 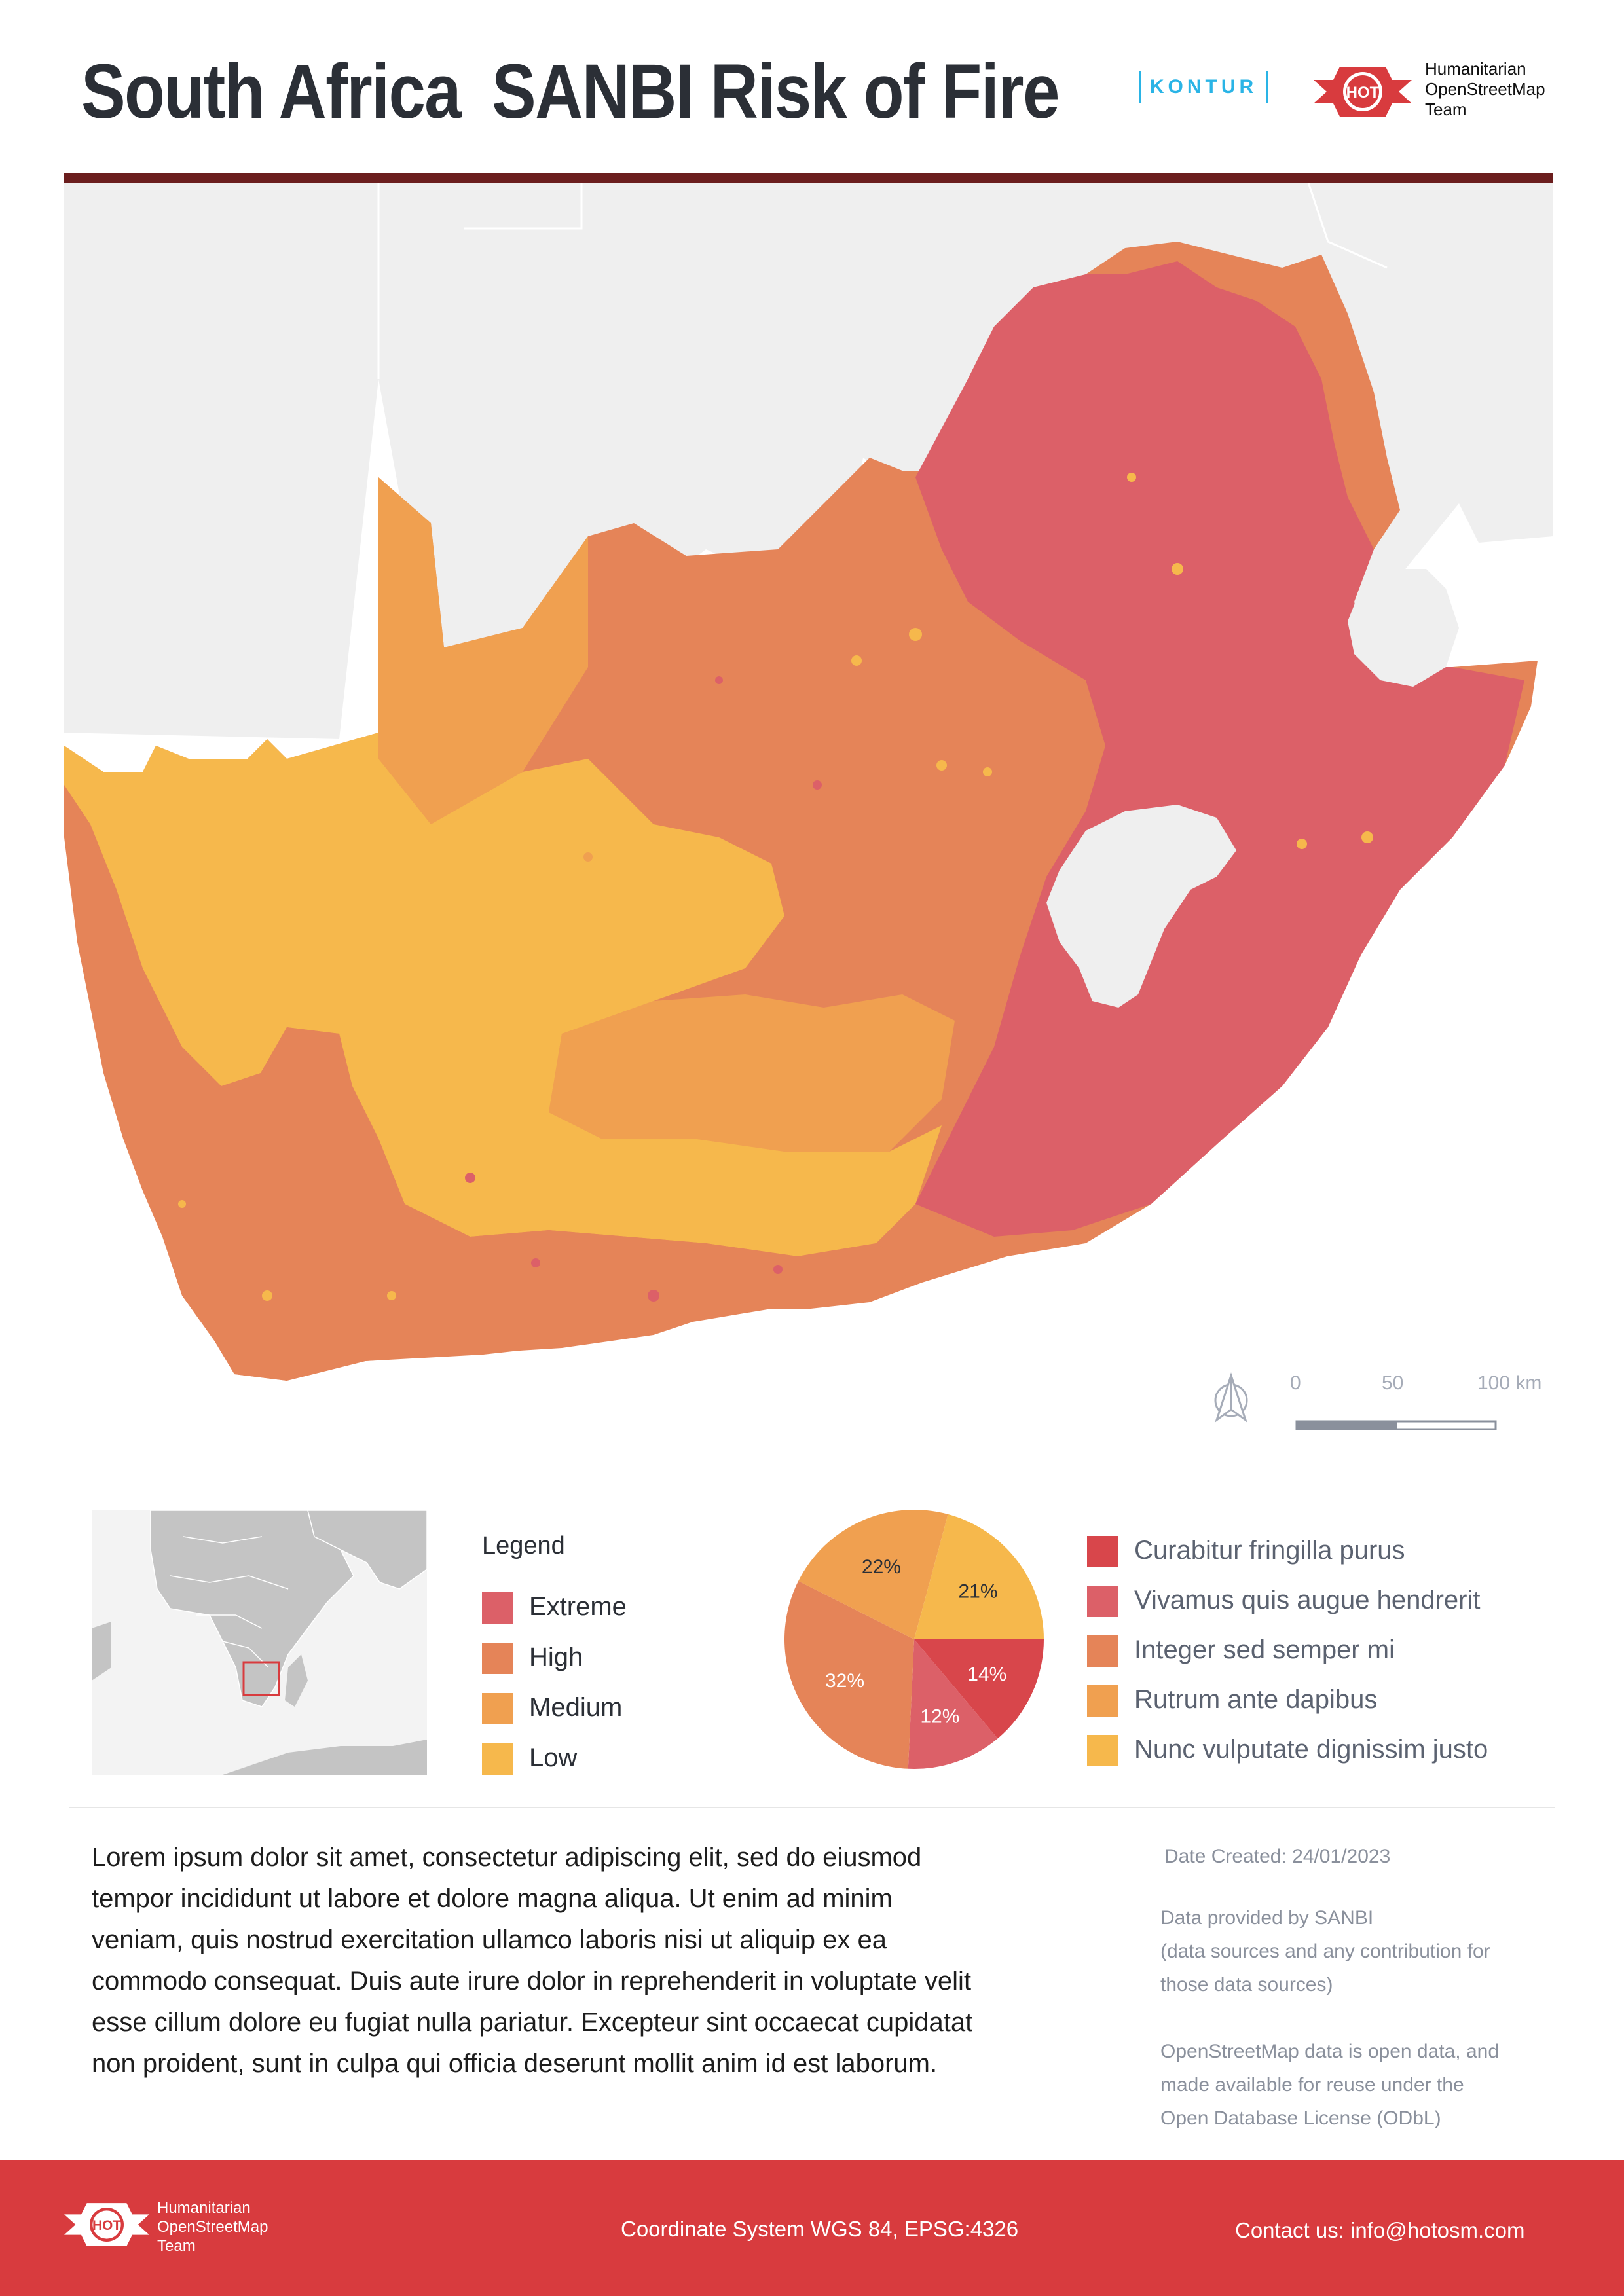 I want to click on footer-hot-name: Humanitarian OpenStreetMap Team, so click(x=212, y=2226).